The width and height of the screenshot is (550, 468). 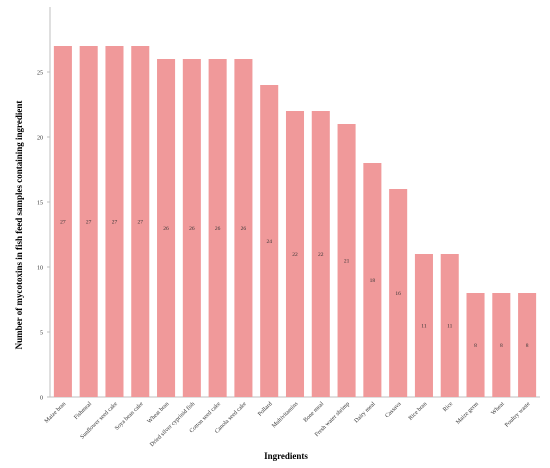 What do you see at coordinates (40, 236) in the screenshot?
I see `y-tick-labels: 0 5 10 15 20 25` at bounding box center [40, 236].